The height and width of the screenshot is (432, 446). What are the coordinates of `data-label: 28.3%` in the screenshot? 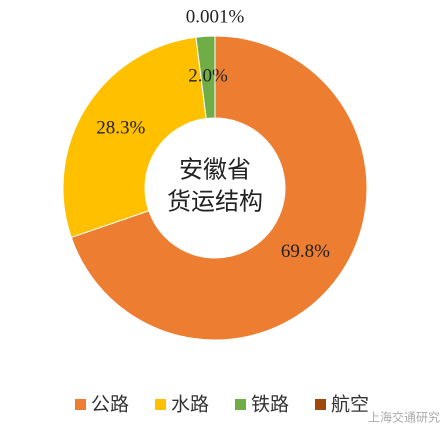 It's located at (120, 128).